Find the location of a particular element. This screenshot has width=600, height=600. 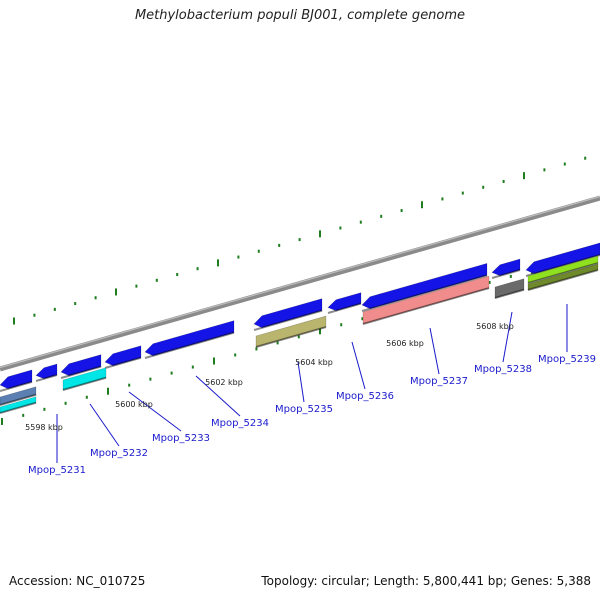

gene-label: Mpop_5234 is located at coordinates (240, 423).